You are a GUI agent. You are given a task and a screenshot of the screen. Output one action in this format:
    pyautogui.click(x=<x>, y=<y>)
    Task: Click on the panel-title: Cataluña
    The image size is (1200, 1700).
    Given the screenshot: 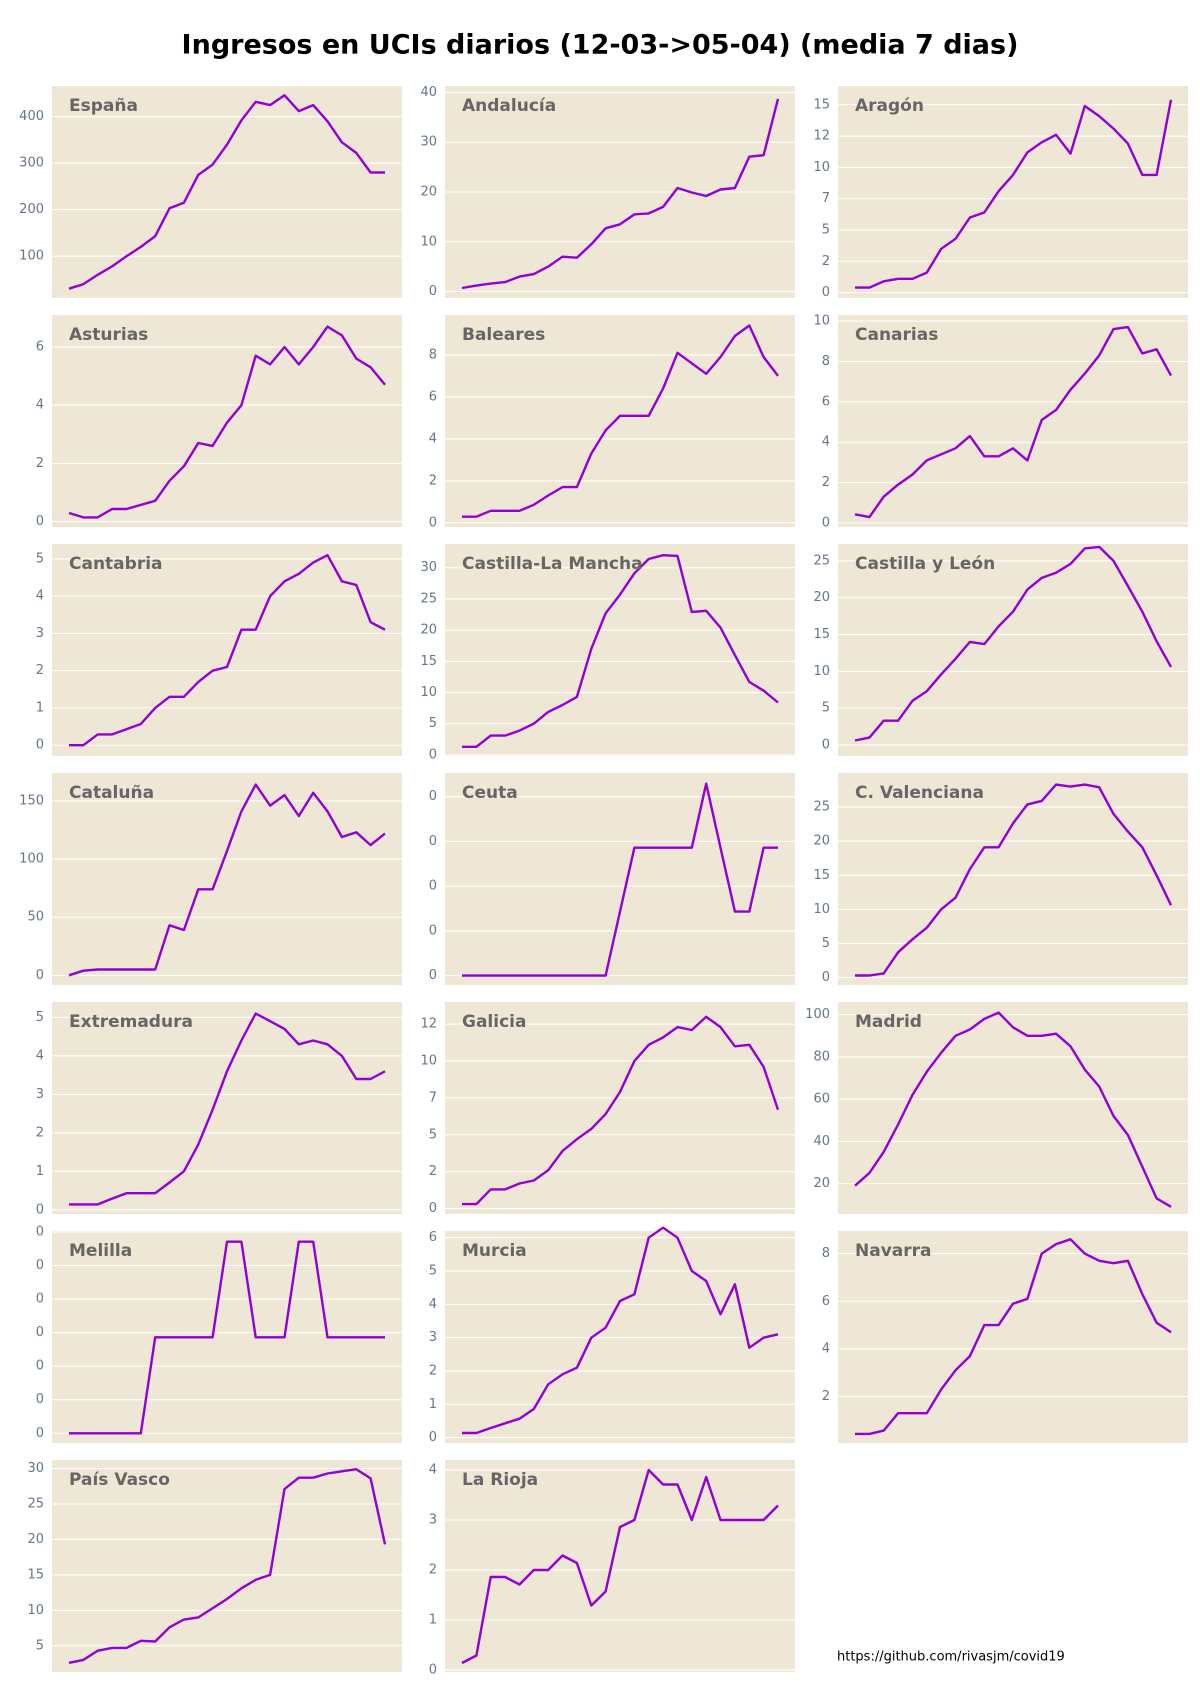 What is the action you would take?
    pyautogui.click(x=111, y=793)
    